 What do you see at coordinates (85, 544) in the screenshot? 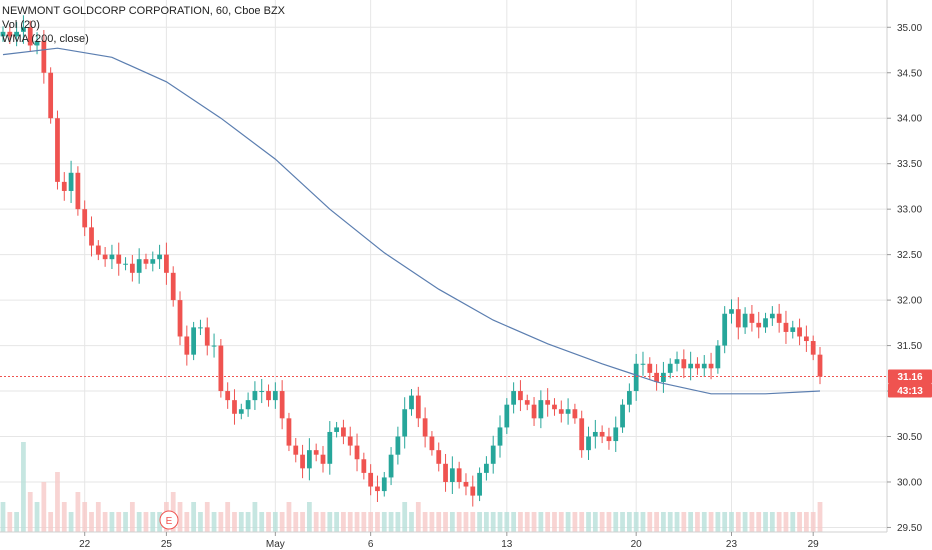
I see `time-tick-label: 22` at bounding box center [85, 544].